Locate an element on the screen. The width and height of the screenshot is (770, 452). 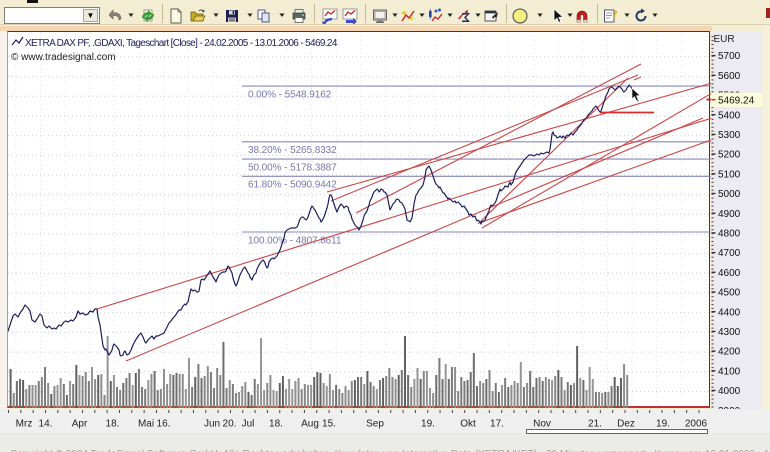
svg-text: 2006 is located at coordinates (696, 424).